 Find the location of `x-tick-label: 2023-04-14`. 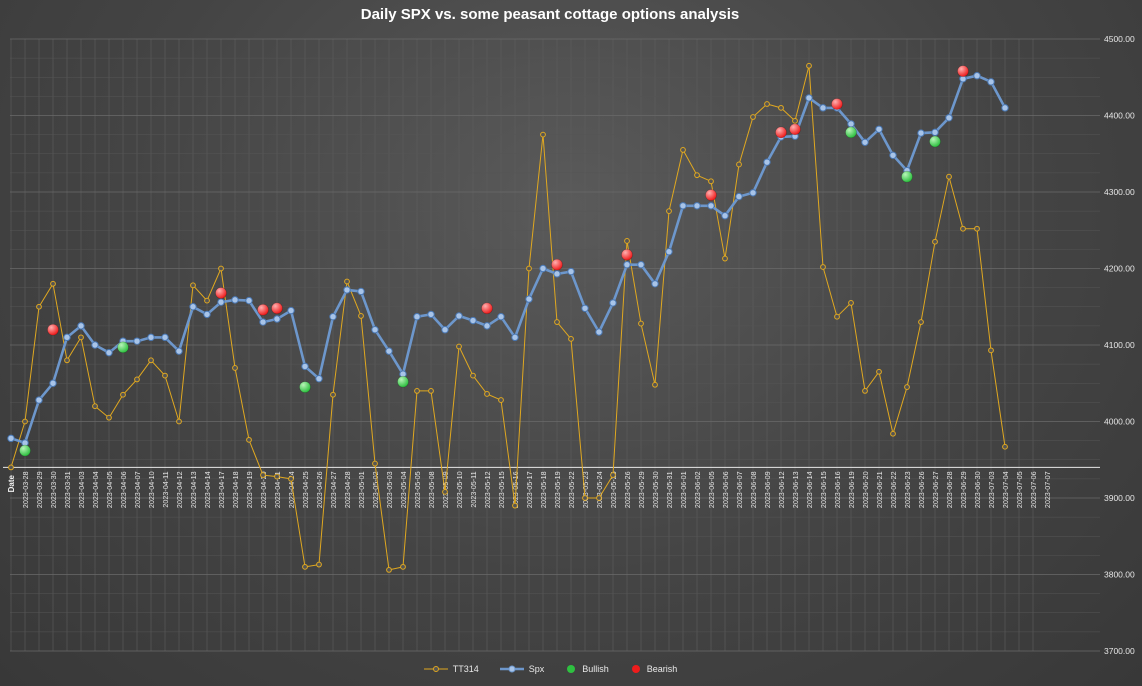

x-tick-label: 2023-04-14 is located at coordinates (207, 489).